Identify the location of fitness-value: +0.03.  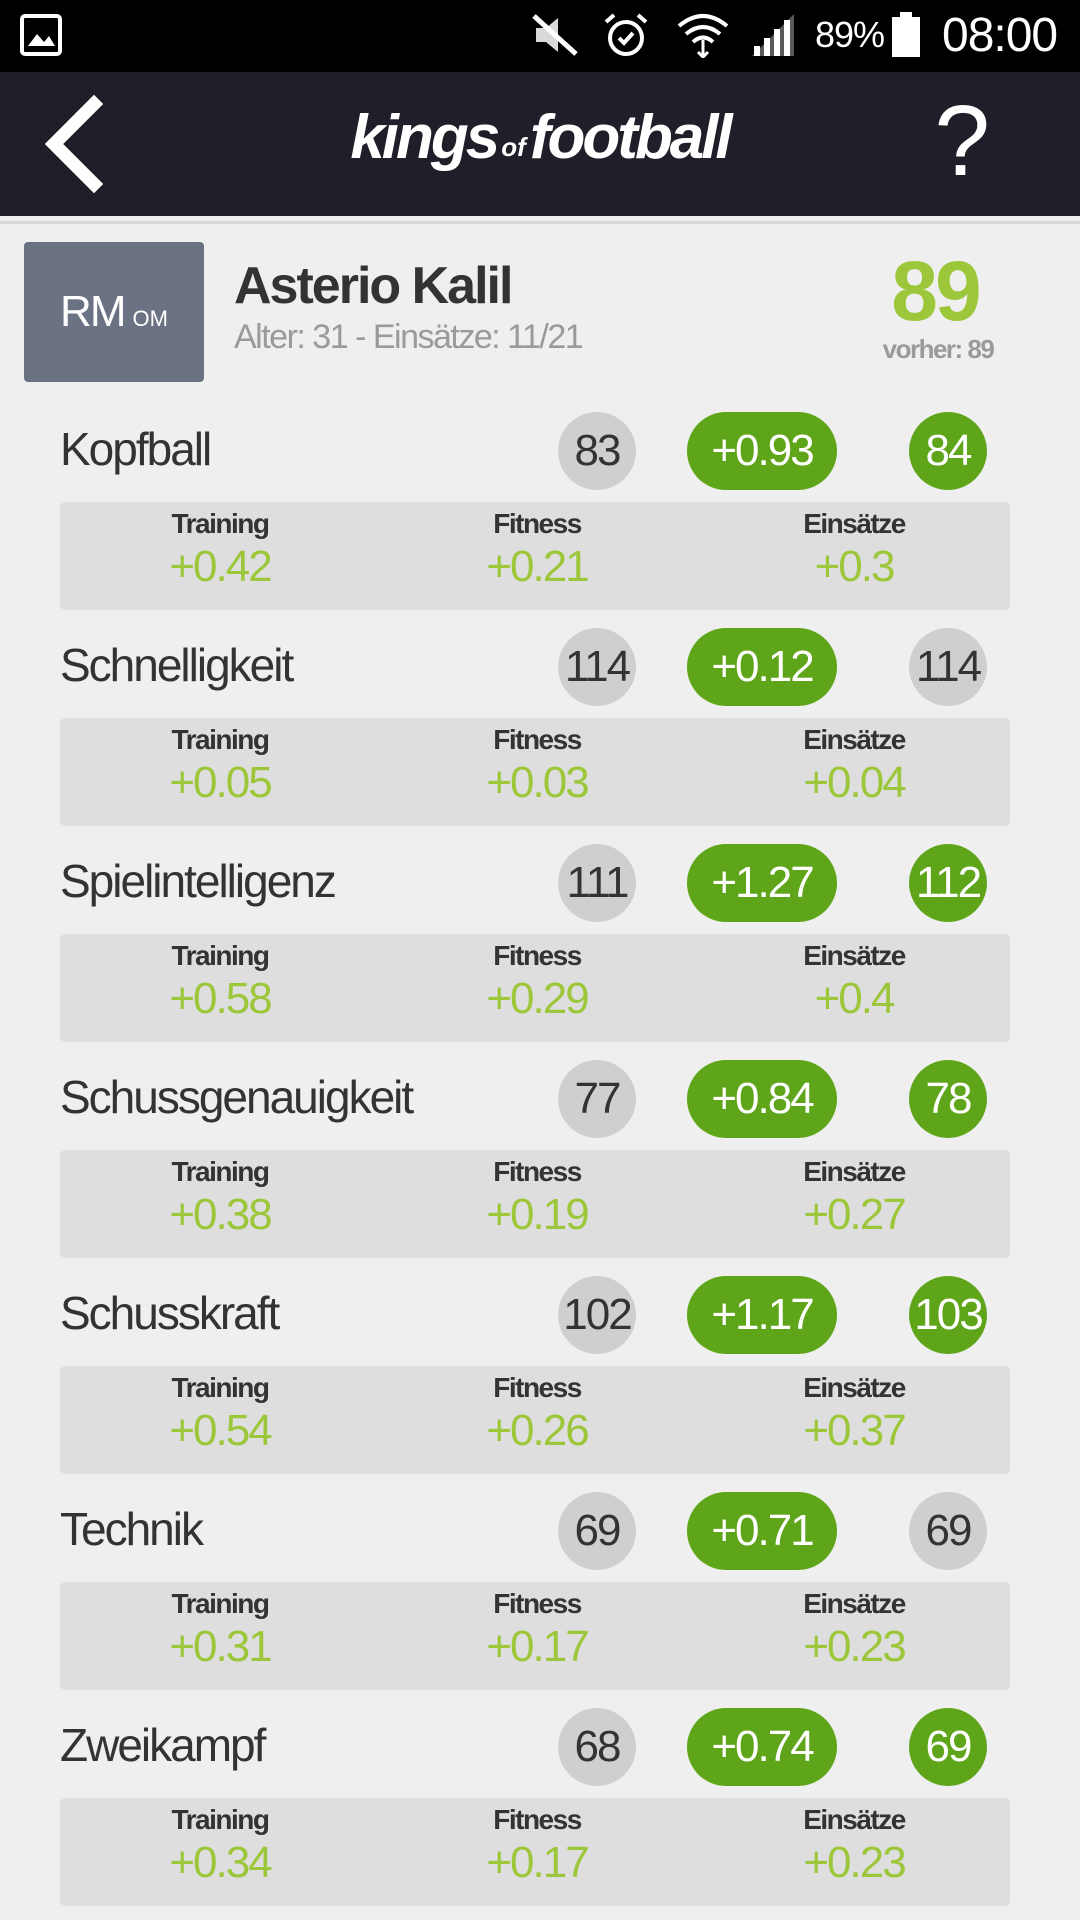
(537, 782).